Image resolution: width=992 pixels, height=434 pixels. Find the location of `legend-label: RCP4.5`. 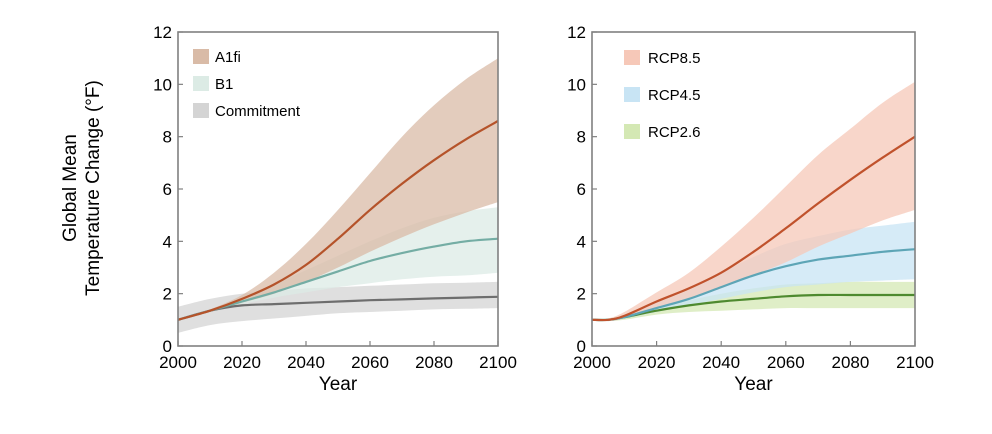

legend-label: RCP4.5 is located at coordinates (674, 95).